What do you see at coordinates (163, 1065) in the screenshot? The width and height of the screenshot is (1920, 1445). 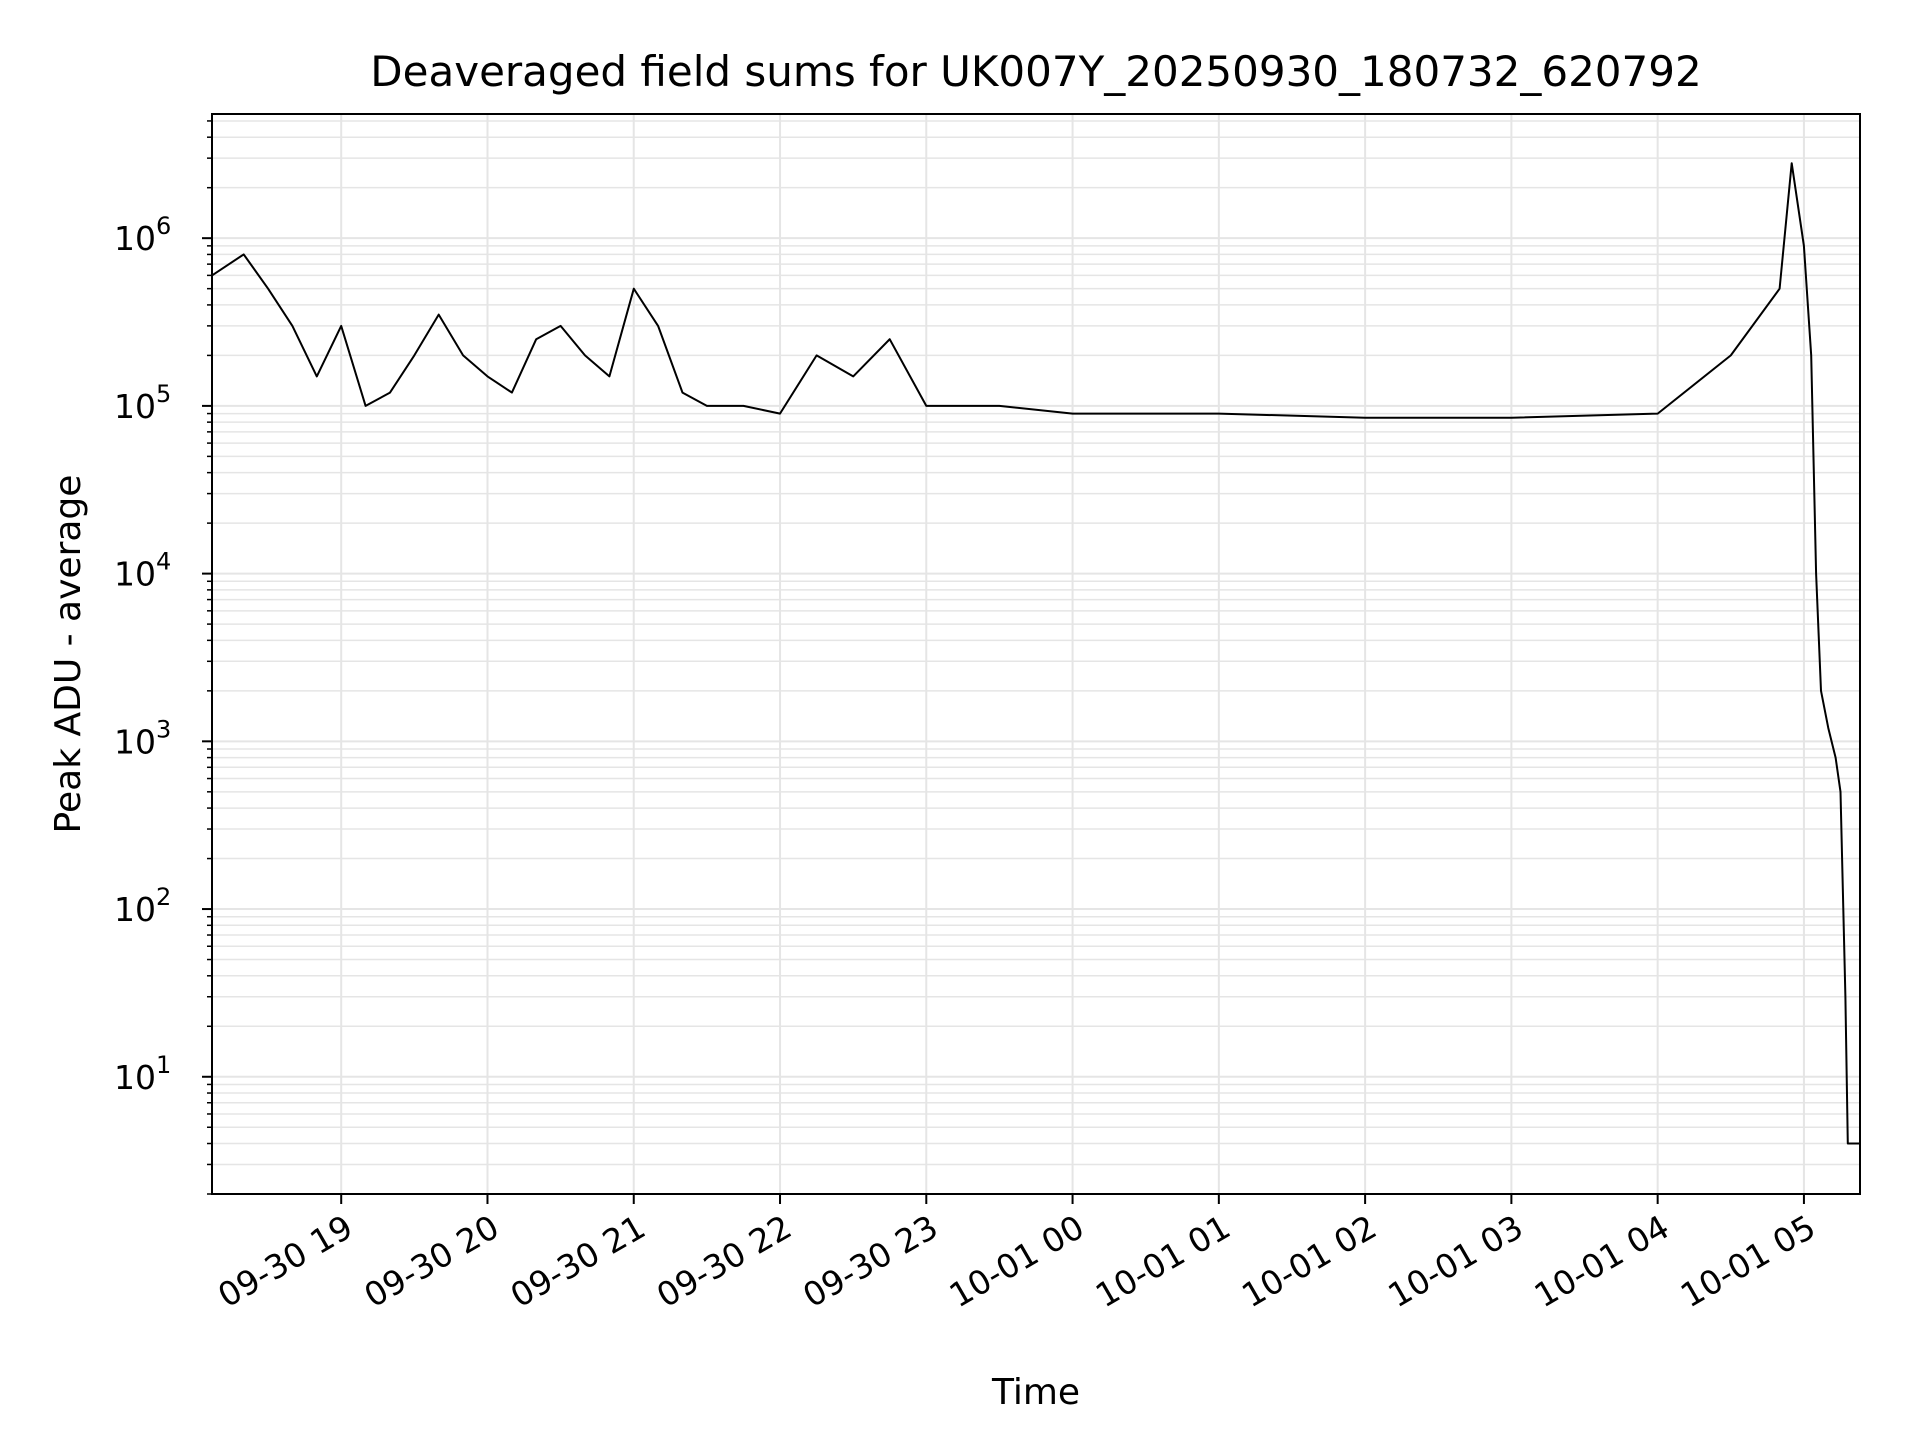 I see `y-tick-exponent: 1` at bounding box center [163, 1065].